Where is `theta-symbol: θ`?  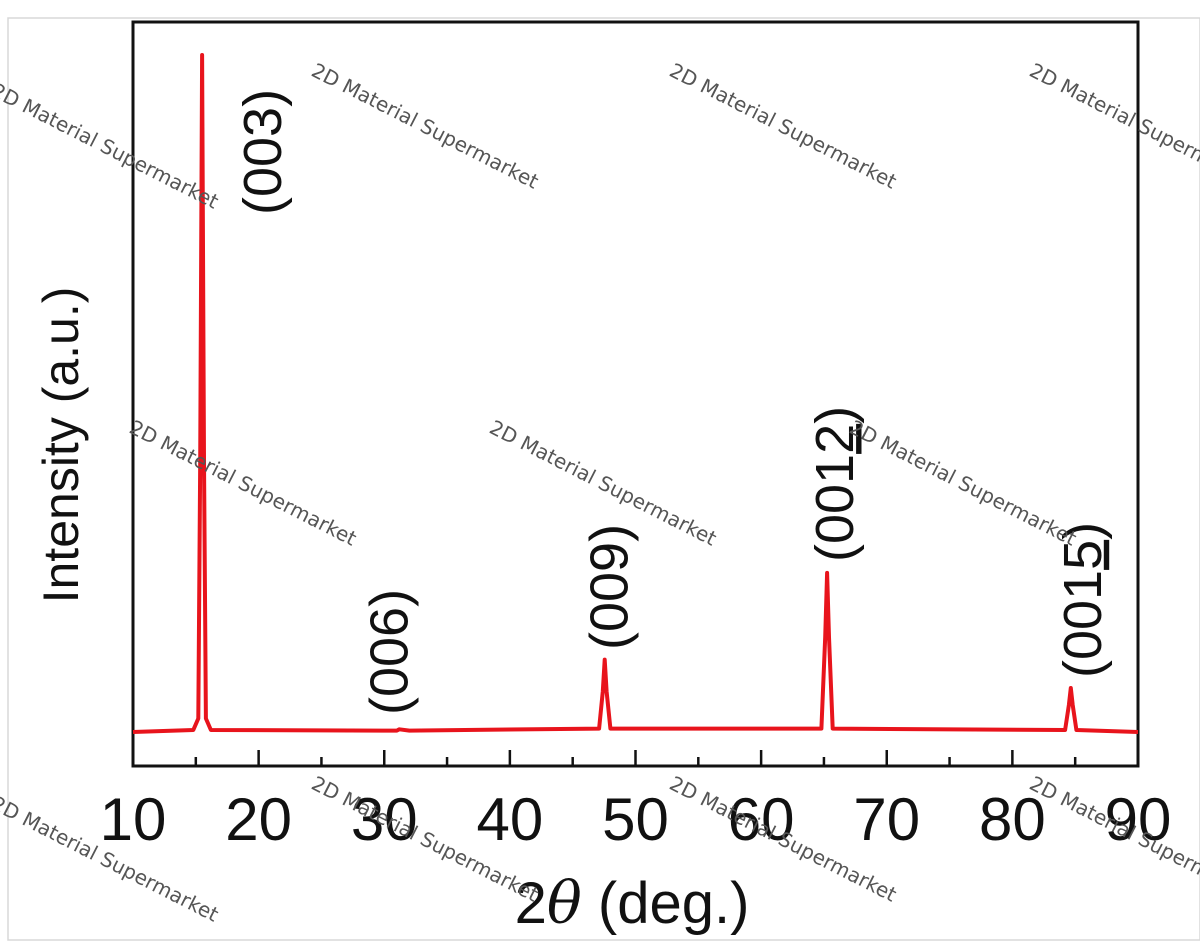 theta-symbol: θ is located at coordinates (564, 903).